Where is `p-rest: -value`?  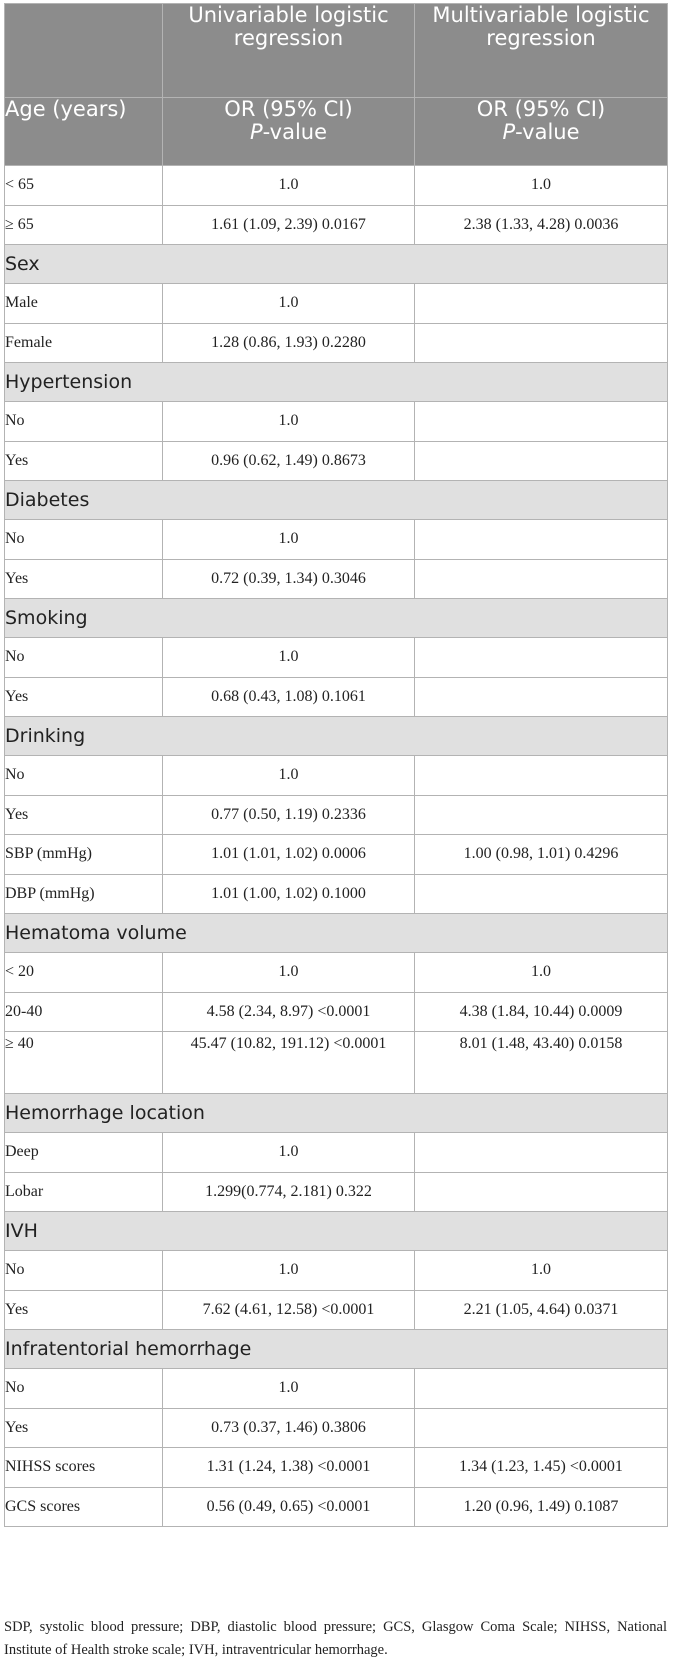
p-rest: -value is located at coordinates (295, 132).